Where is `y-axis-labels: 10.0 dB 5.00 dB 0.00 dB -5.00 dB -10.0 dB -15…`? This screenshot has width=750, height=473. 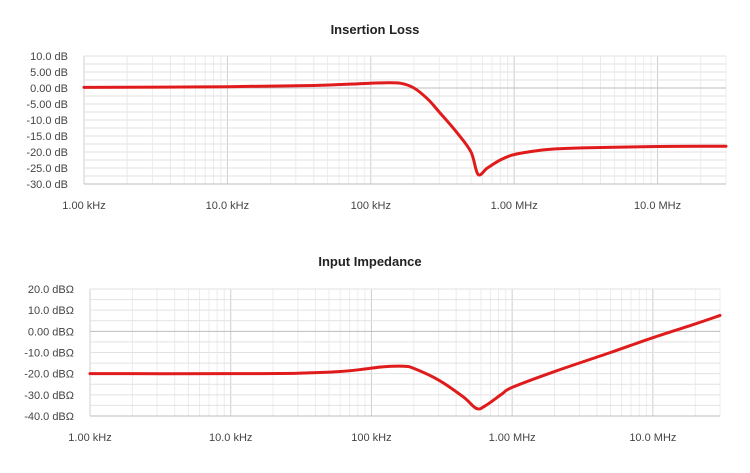 y-axis-labels: 10.0 dB 5.00 dB 0.00 dB -5.00 dB -10.0 dB -15… is located at coordinates (47, 121).